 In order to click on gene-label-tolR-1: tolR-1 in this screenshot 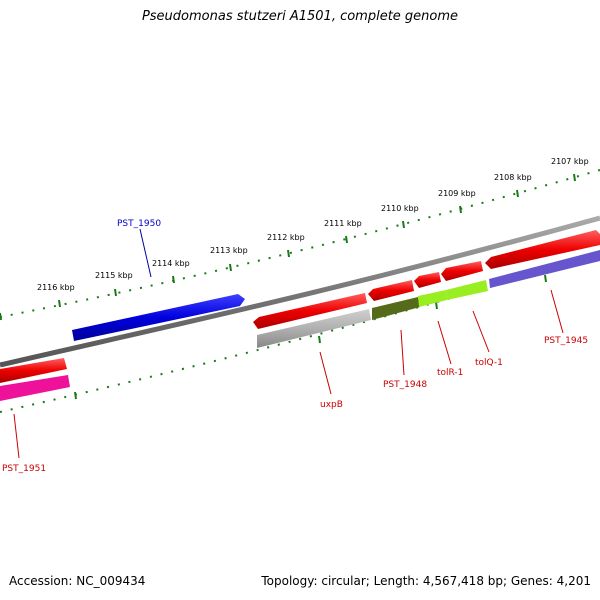, I will do `click(450, 373)`.